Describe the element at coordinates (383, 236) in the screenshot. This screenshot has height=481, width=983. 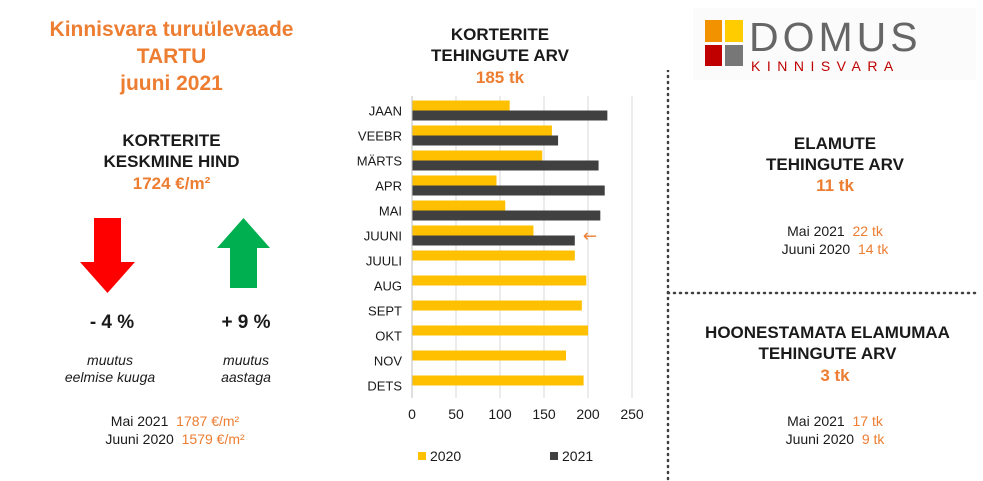
I see `category-label: JUUNI` at that location.